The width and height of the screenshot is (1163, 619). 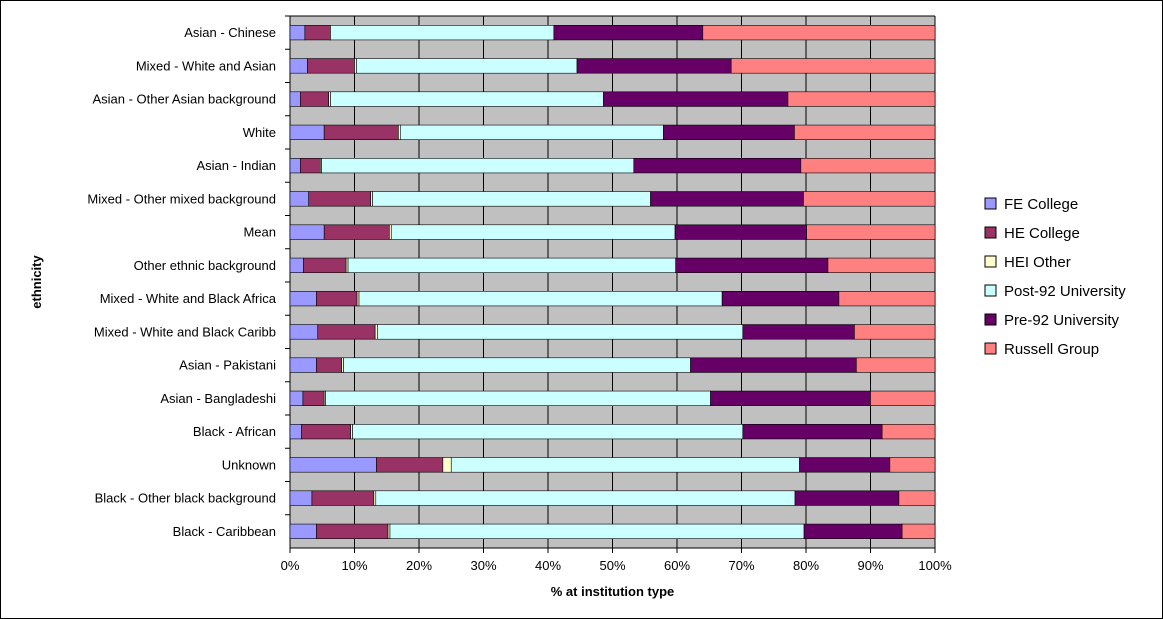 What do you see at coordinates (585, 498) in the screenshot?
I see `bar-black-other-black-background-post-92-university` at bounding box center [585, 498].